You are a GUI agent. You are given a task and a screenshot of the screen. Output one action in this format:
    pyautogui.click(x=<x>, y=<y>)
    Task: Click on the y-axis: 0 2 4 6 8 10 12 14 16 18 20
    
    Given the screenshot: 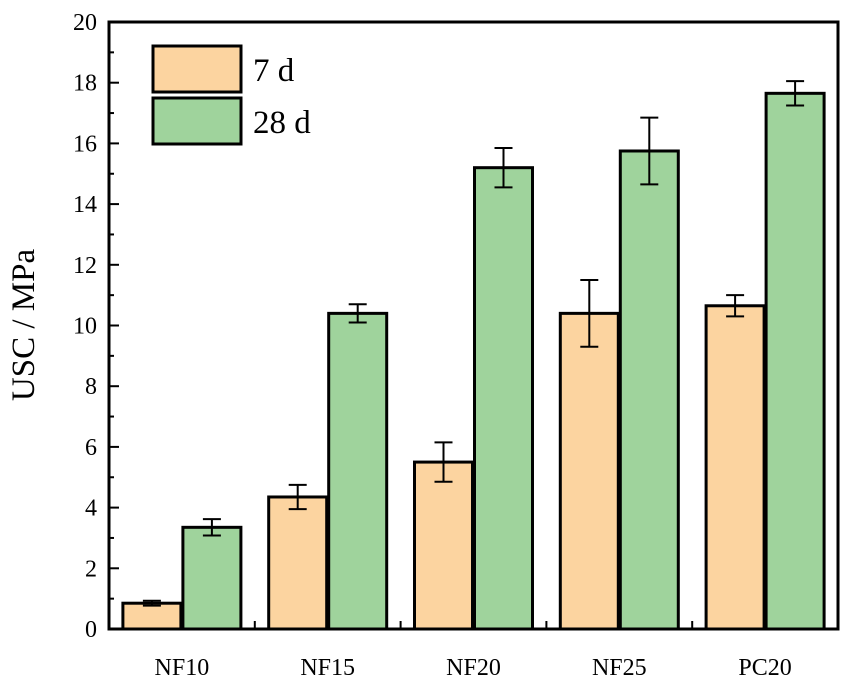 What is the action you would take?
    pyautogui.click(x=96, y=326)
    